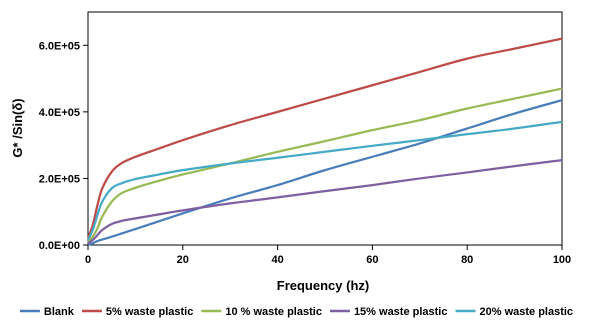  What do you see at coordinates (328, 255) in the screenshot?
I see `x-axis-ticks: 0 20 40 60 80 100` at bounding box center [328, 255].